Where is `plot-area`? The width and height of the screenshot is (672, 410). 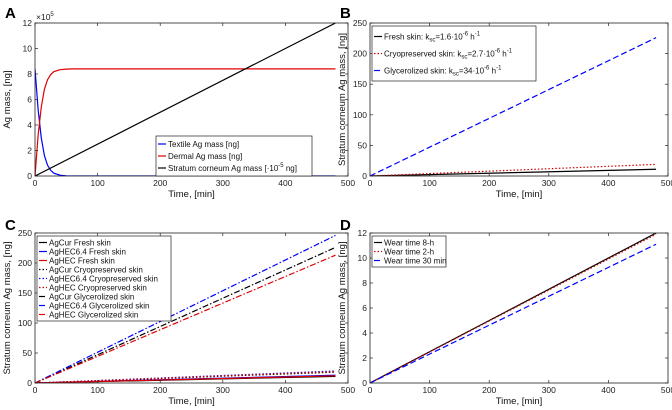
plot-area is located at coordinates (513, 106).